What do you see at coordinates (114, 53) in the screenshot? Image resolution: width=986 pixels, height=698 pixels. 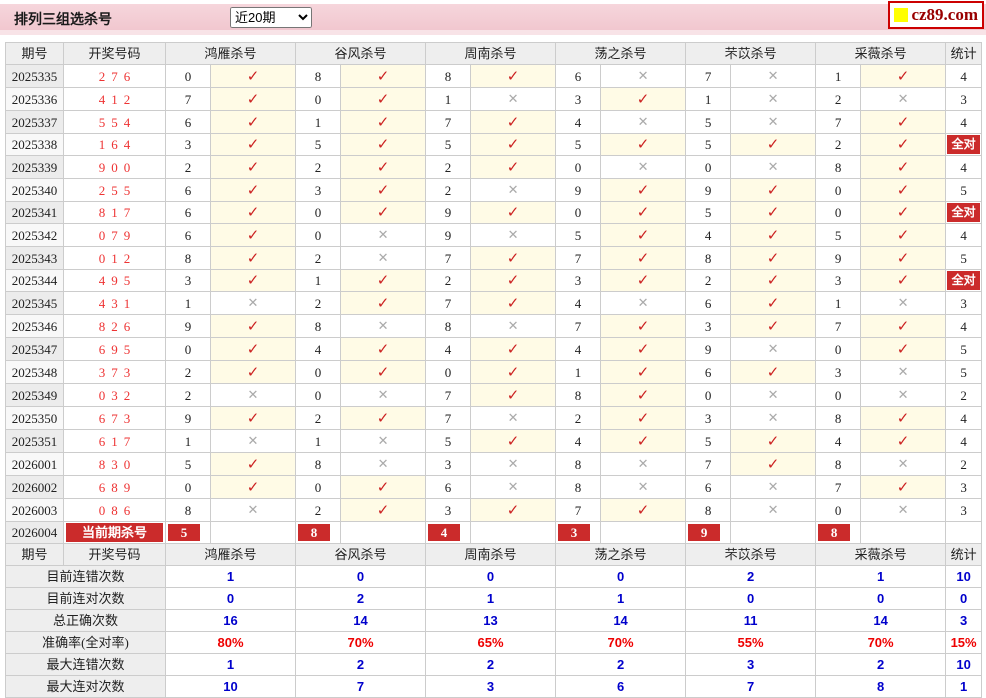 I see `col-header-numbers: 开奖号码` at bounding box center [114, 53].